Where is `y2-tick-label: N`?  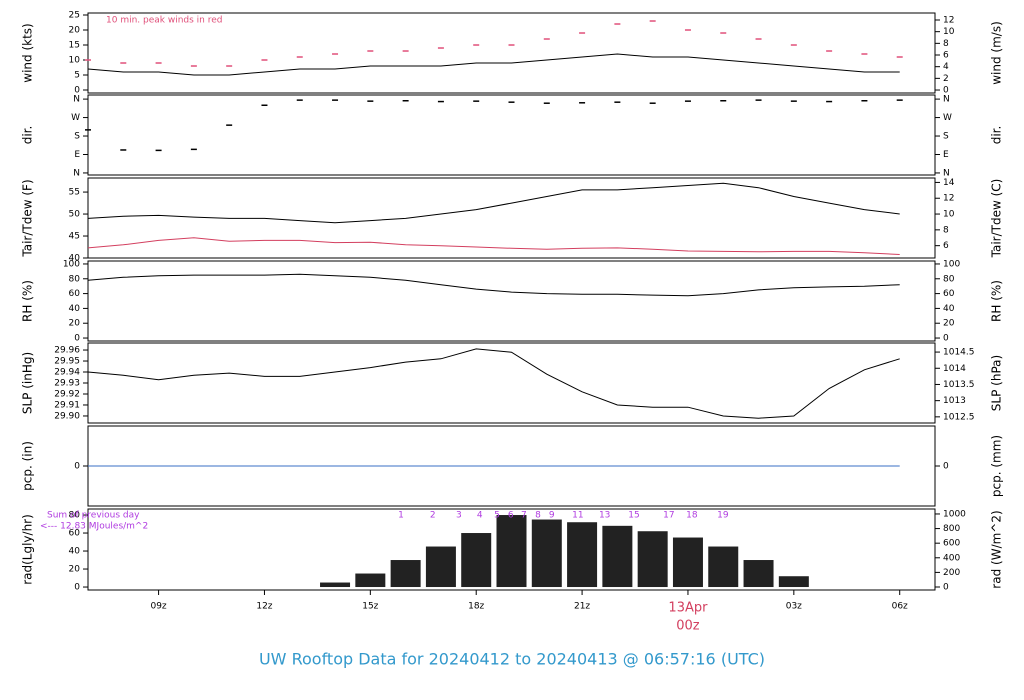 y2-tick-label: N is located at coordinates (946, 173).